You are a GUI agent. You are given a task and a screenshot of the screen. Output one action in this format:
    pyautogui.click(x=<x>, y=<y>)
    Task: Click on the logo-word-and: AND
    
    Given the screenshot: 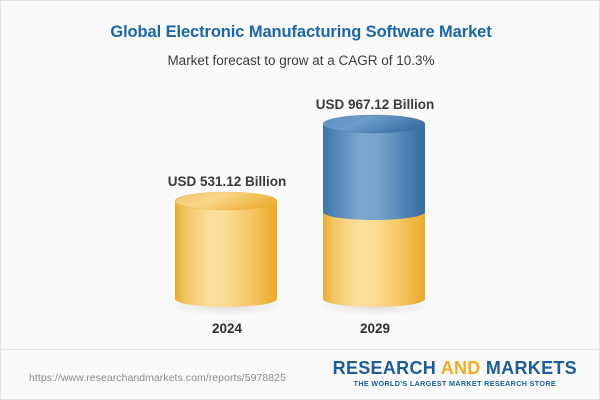 What is the action you would take?
    pyautogui.click(x=463, y=368)
    